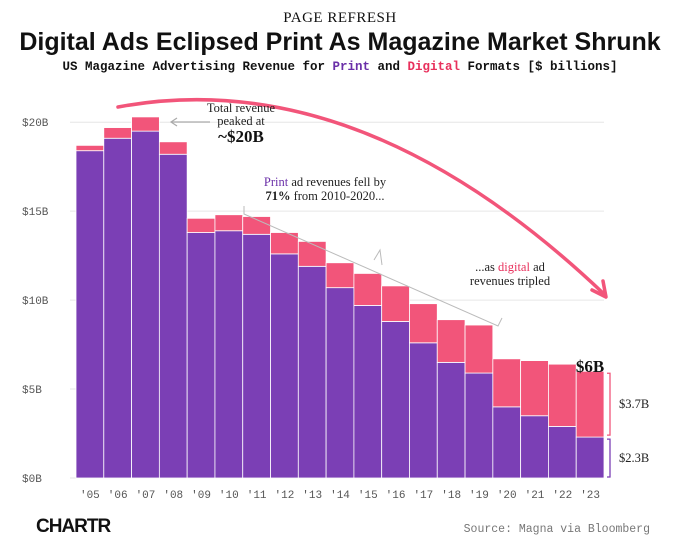 The width and height of the screenshot is (680, 550). Describe the element at coordinates (634, 458) in the screenshot. I see `print-2023-label: $2.3B` at that location.